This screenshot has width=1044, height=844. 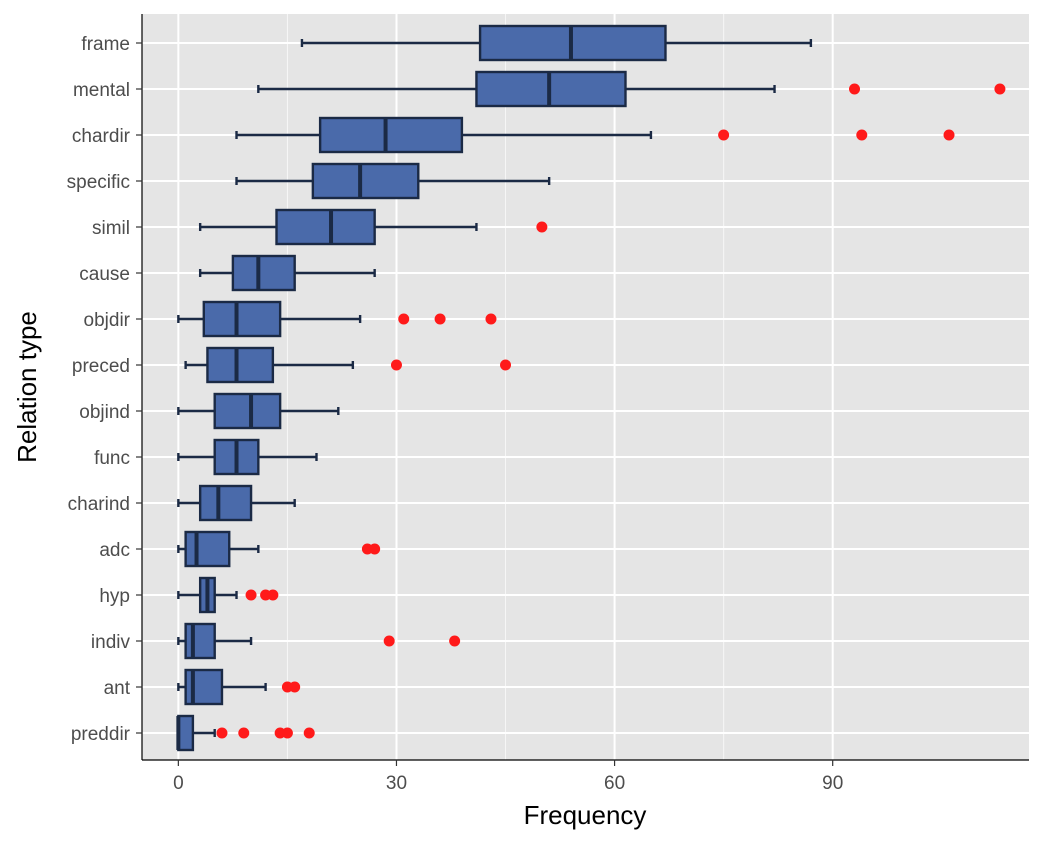 I want to click on y-tick-label: preced, so click(x=101, y=366).